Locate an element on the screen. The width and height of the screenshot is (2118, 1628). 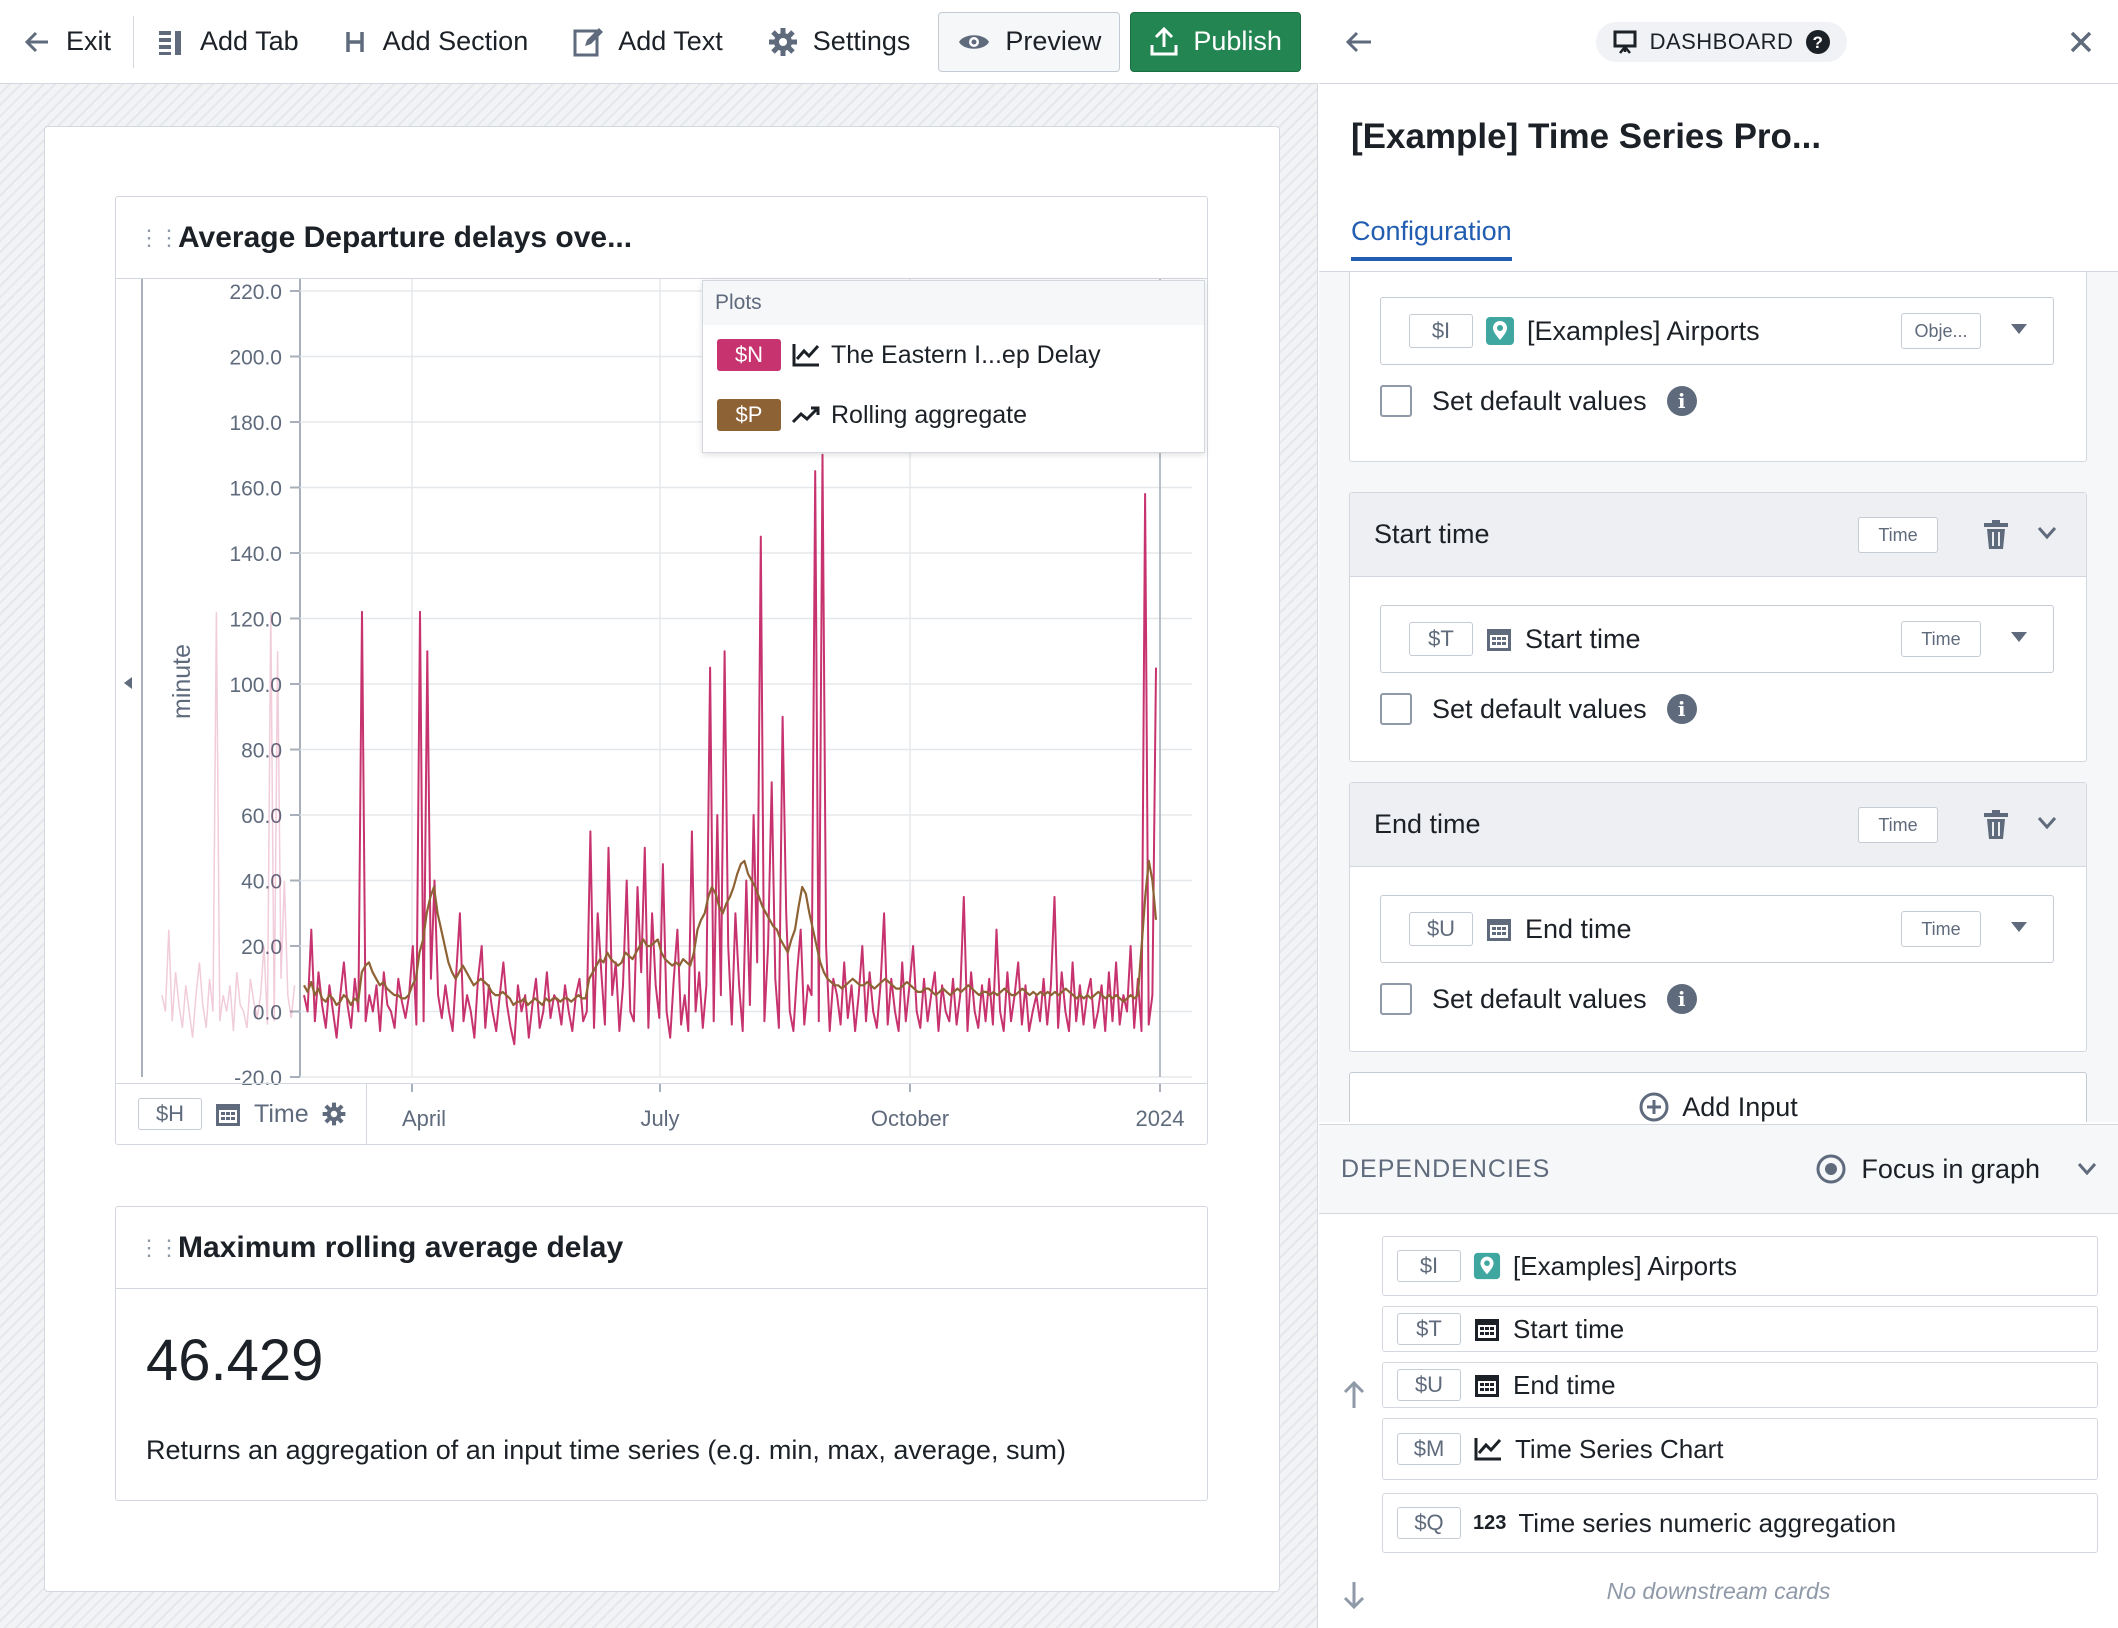
presentation-icon is located at coordinates (1625, 42).